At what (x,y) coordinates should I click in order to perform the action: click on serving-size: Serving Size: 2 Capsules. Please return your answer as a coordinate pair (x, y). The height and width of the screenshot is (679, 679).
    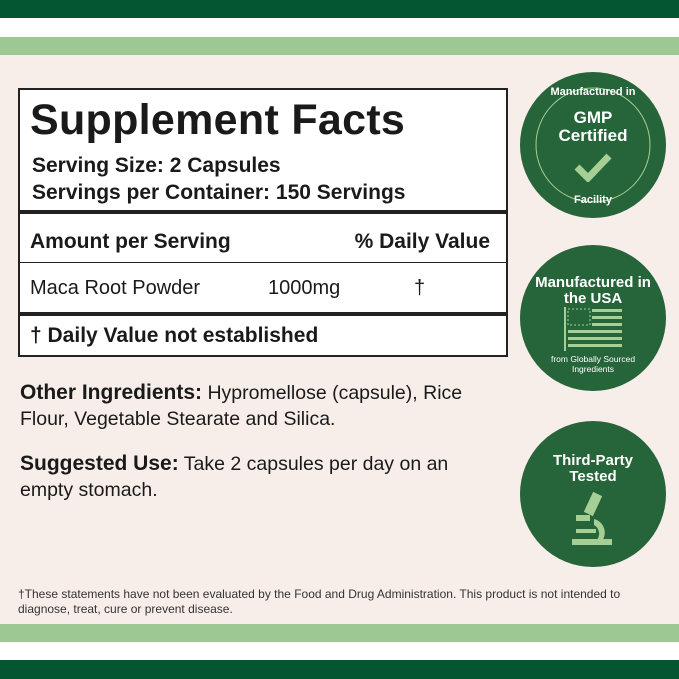
    Looking at the image, I should click on (156, 165).